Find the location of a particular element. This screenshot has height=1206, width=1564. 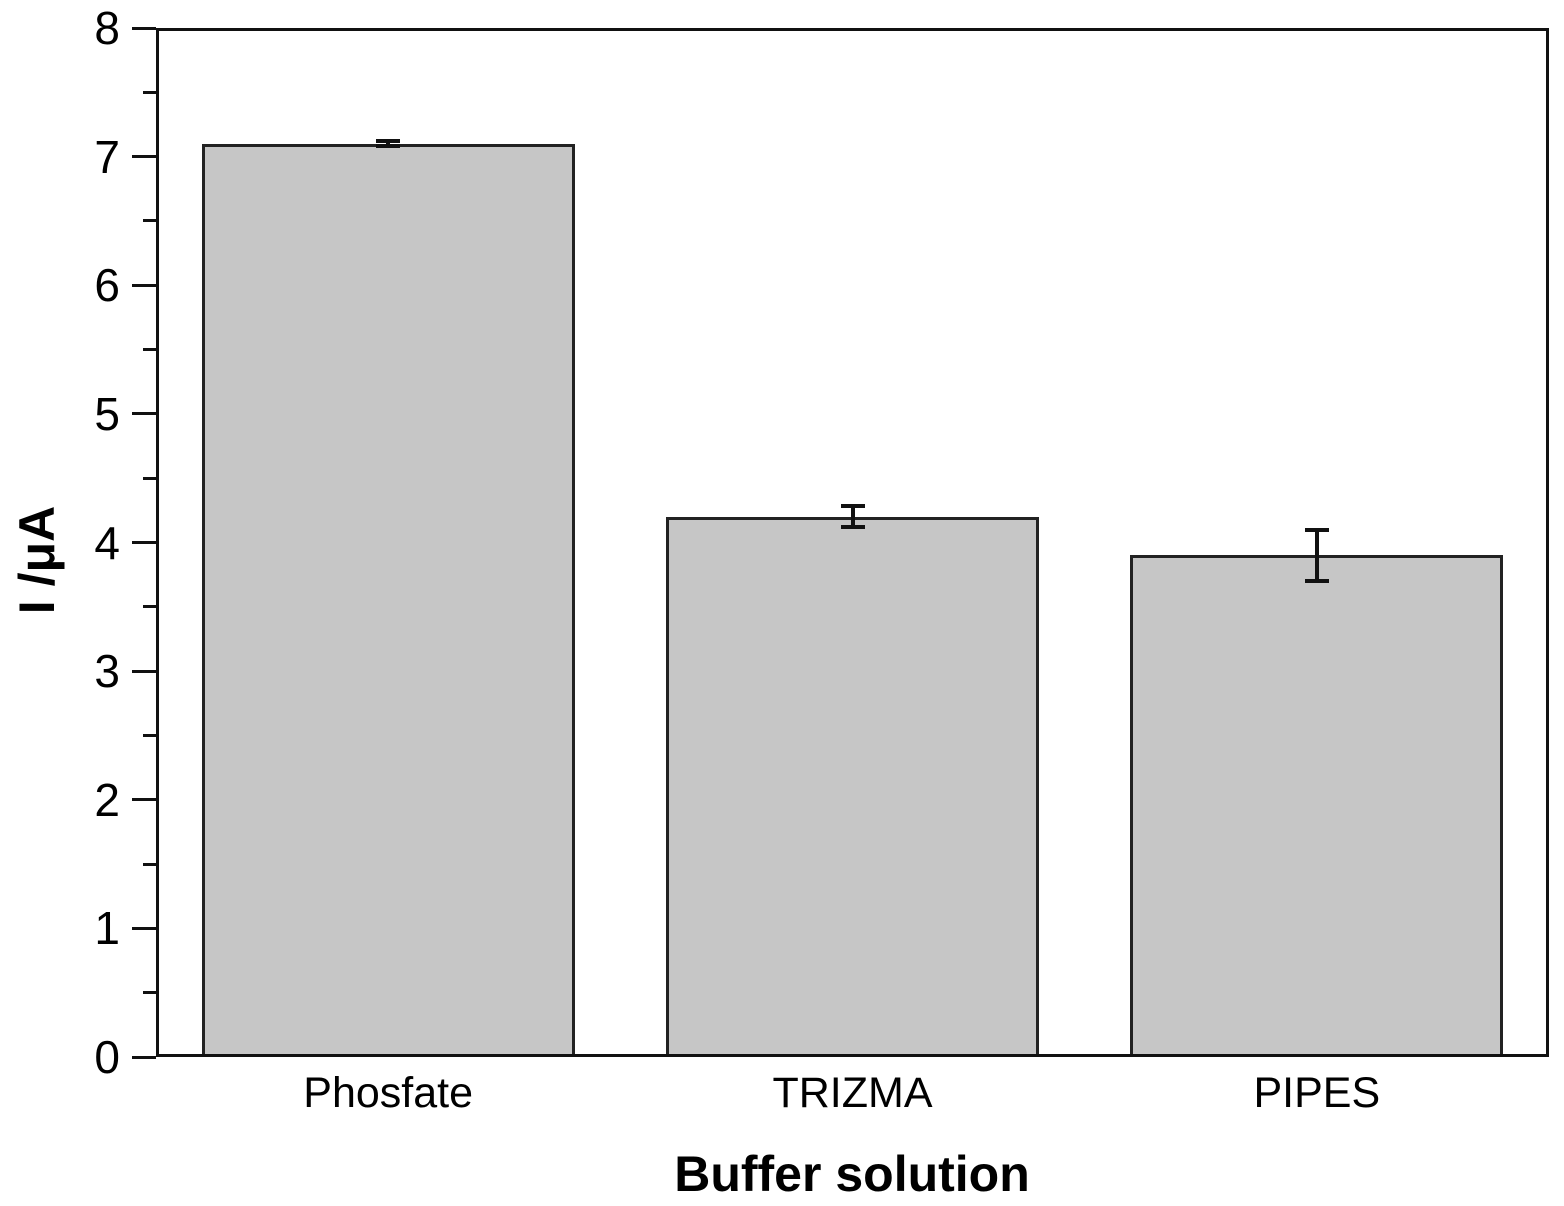

y-tick-label: 3 is located at coordinates (107, 671).